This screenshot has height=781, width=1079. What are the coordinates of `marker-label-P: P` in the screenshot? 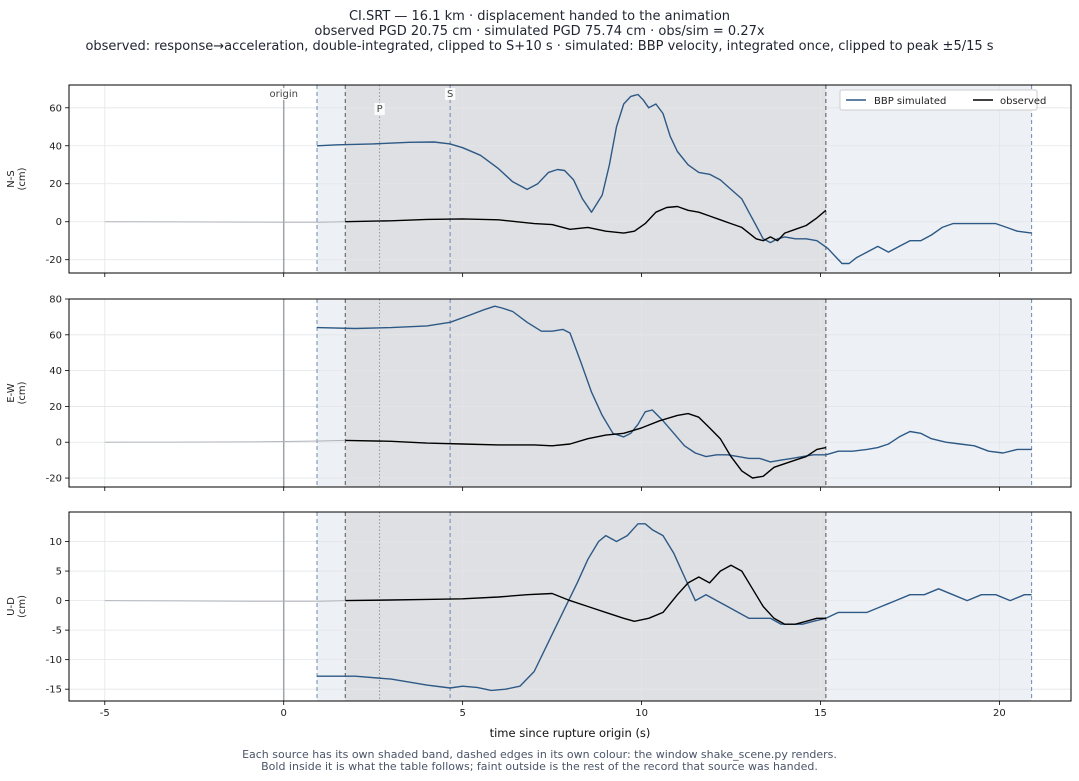 It's located at (380, 109).